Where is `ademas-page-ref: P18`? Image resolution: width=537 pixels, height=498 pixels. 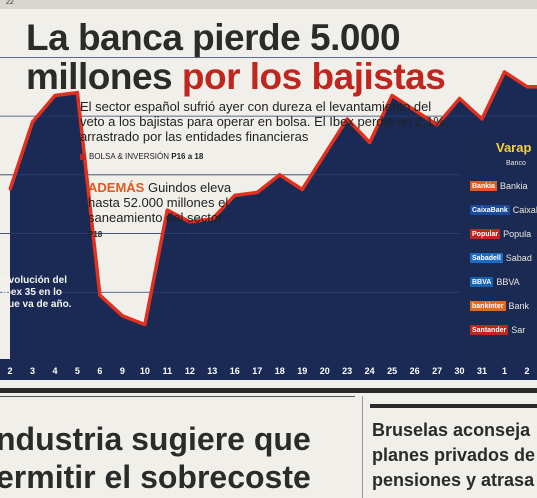 ademas-page-ref: P18 is located at coordinates (95, 234).